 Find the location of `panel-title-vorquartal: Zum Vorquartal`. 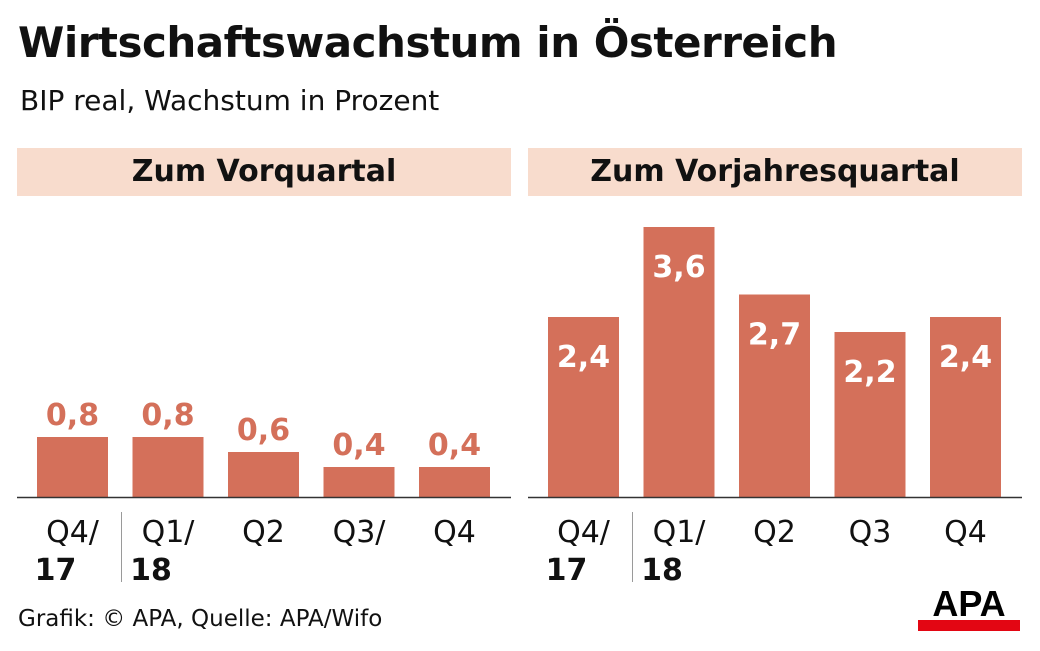

panel-title-vorquartal: Zum Vorquartal is located at coordinates (264, 172).